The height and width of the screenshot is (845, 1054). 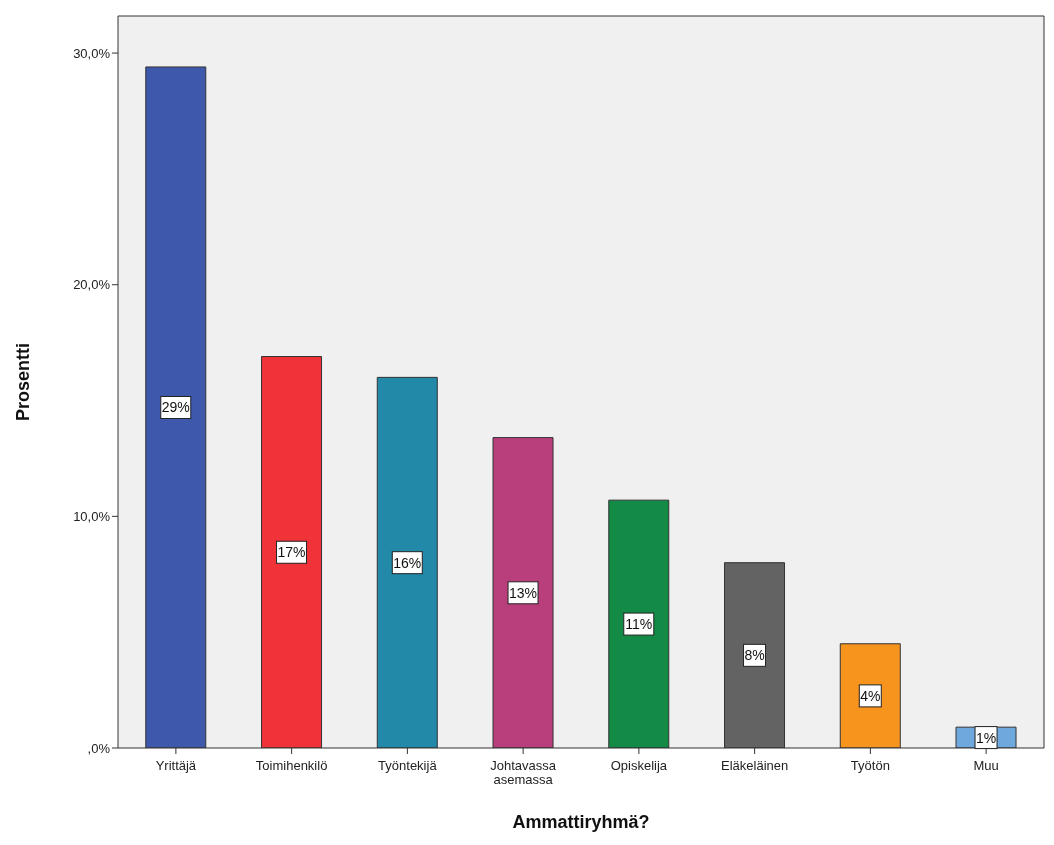 What do you see at coordinates (870, 765) in the screenshot?
I see `x-tick-label: Työtön` at bounding box center [870, 765].